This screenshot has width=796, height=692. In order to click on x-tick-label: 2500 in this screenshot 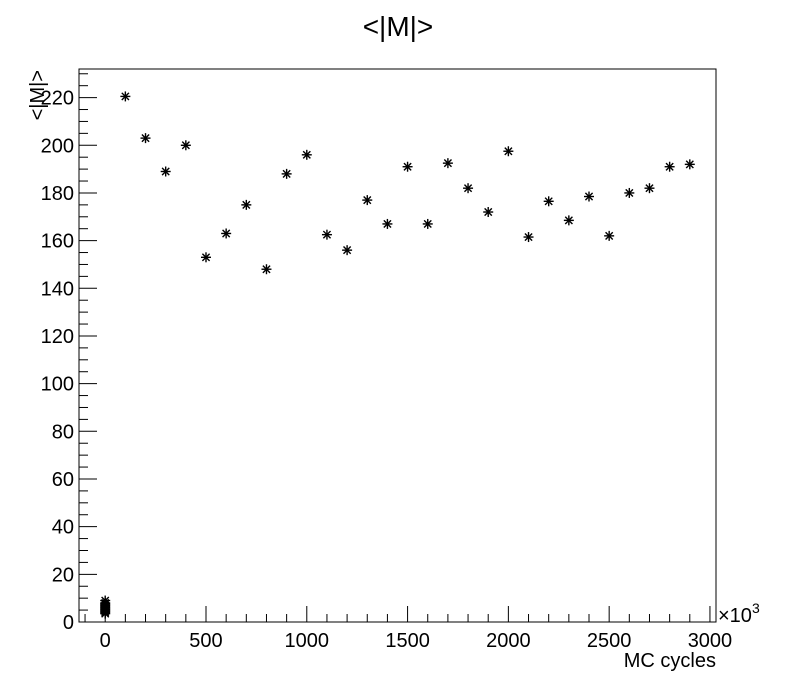, I will do `click(609, 641)`.